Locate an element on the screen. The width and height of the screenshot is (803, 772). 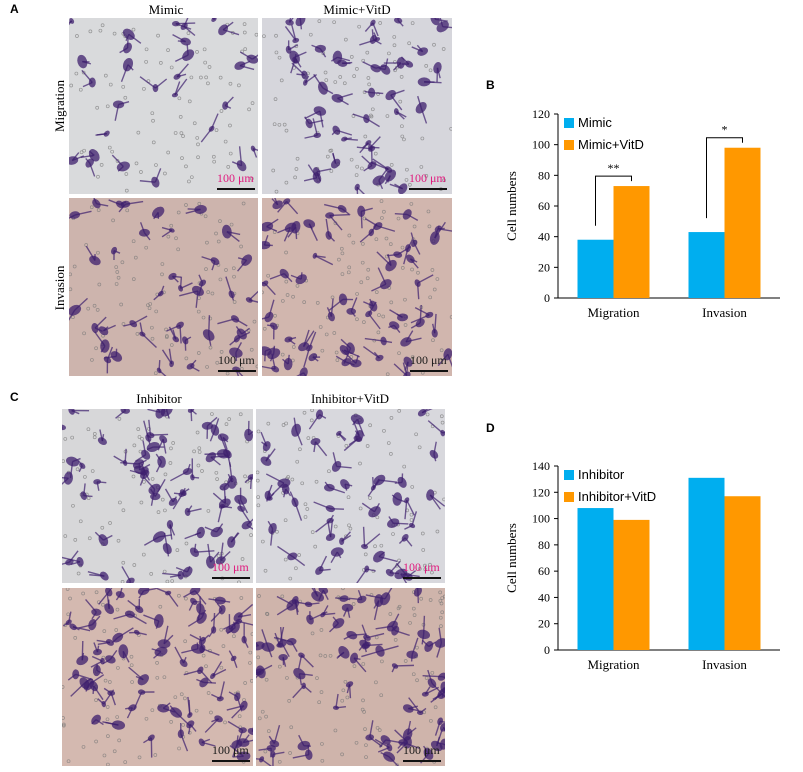
micrograph-migration-inhibitor-vitd: 100 μm is located at coordinates (350, 496).